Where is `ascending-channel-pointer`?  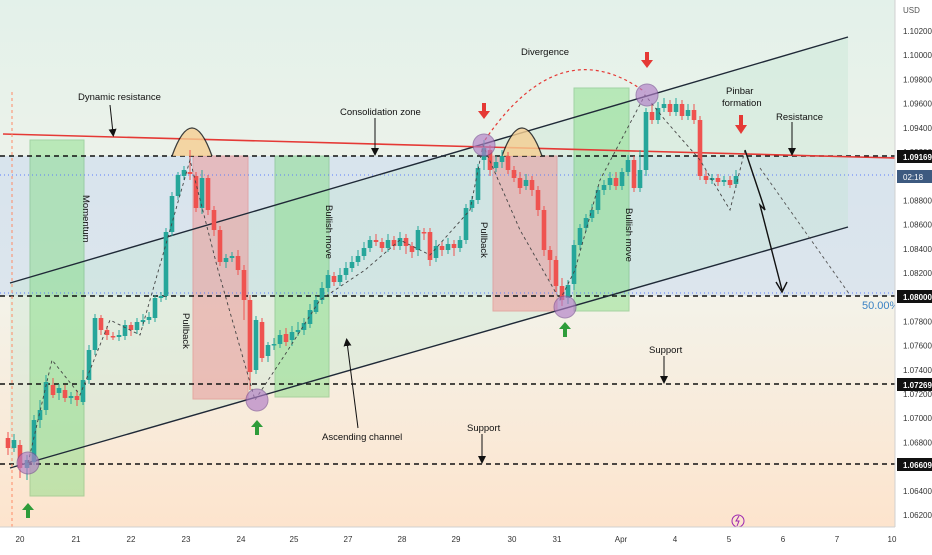 ascending-channel-pointer is located at coordinates (351, 383).